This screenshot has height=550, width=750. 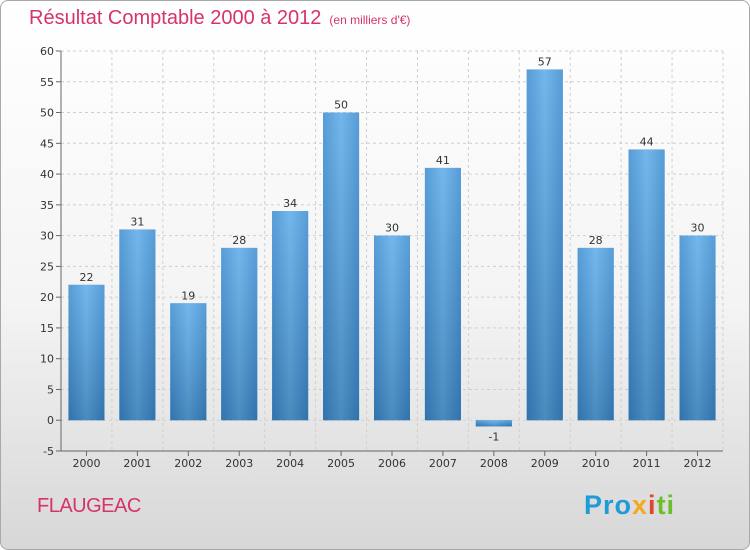 What do you see at coordinates (647, 463) in the screenshot?
I see `x-tick-label: 2011` at bounding box center [647, 463].